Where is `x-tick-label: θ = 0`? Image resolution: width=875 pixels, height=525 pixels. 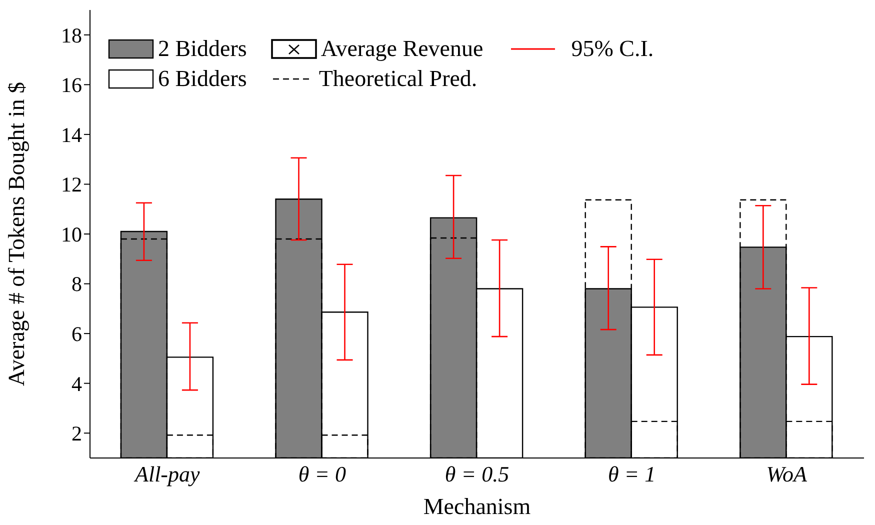
x-tick-label: θ = 0 is located at coordinates (322, 474).